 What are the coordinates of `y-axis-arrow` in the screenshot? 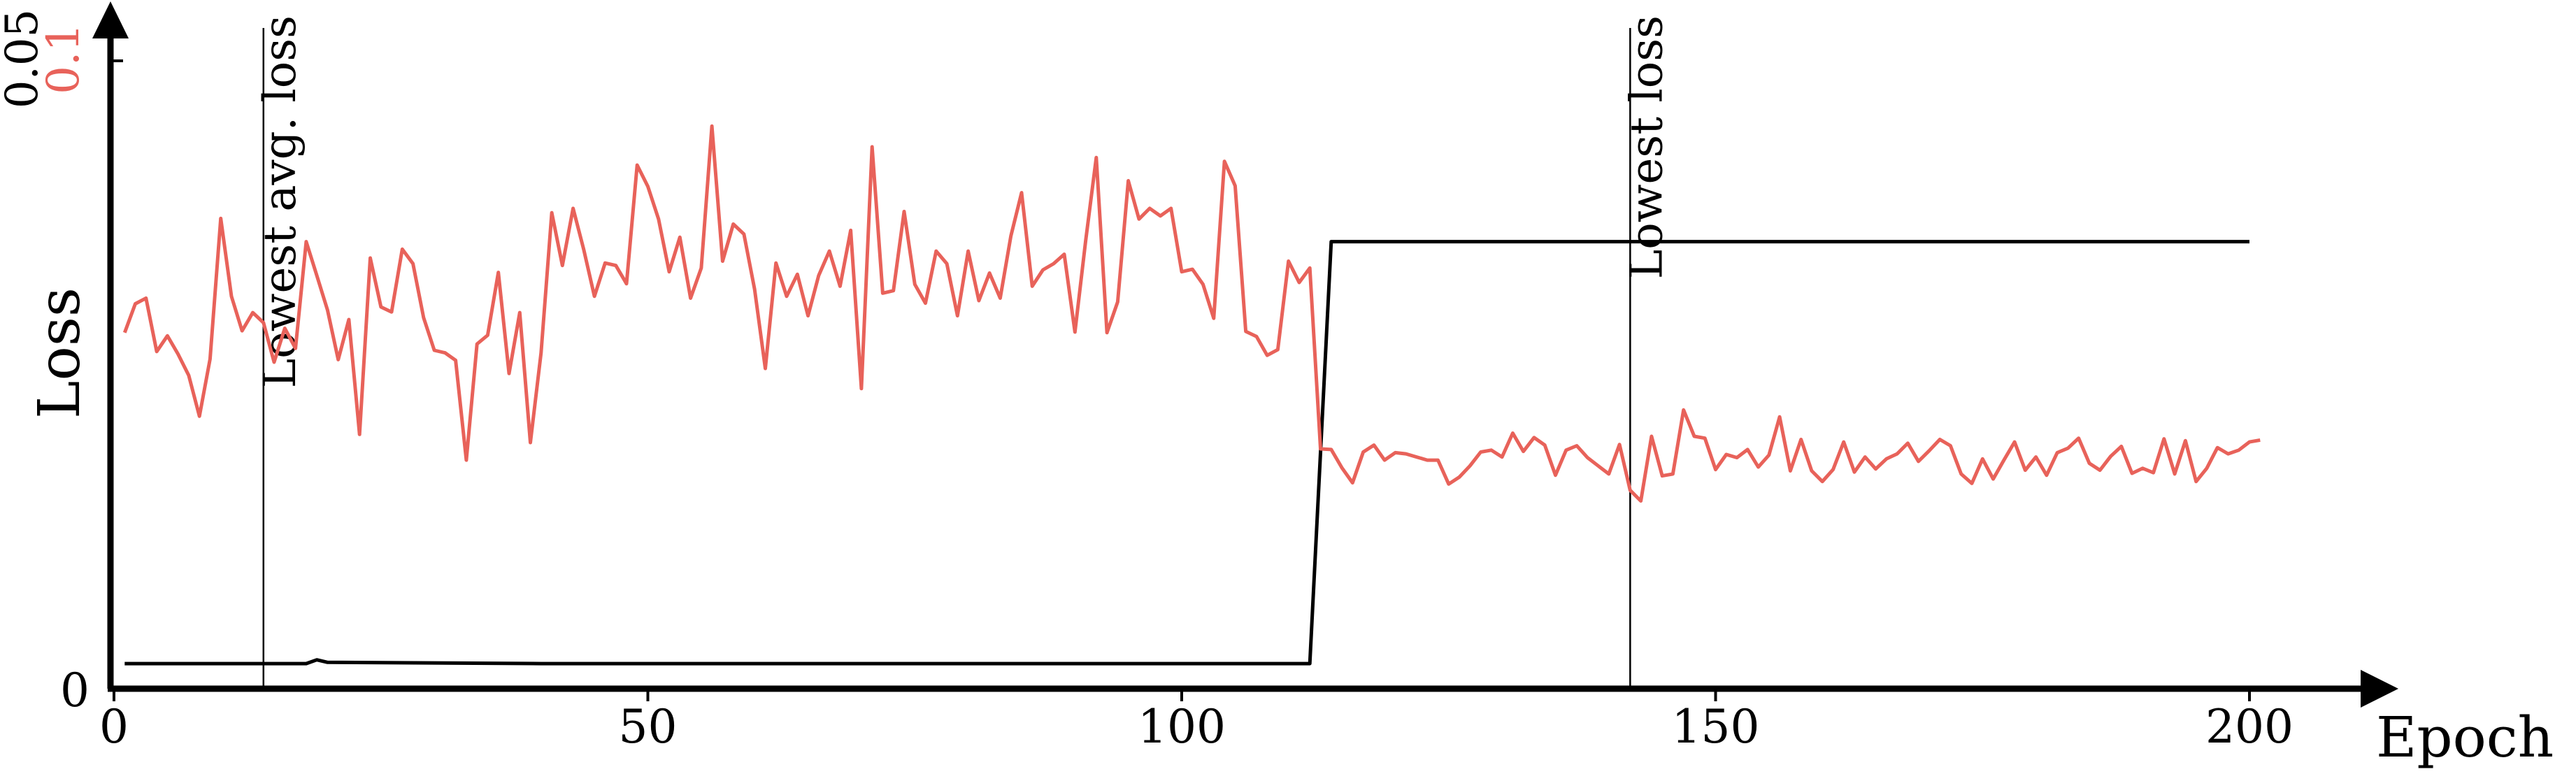 It's located at (110, 19).